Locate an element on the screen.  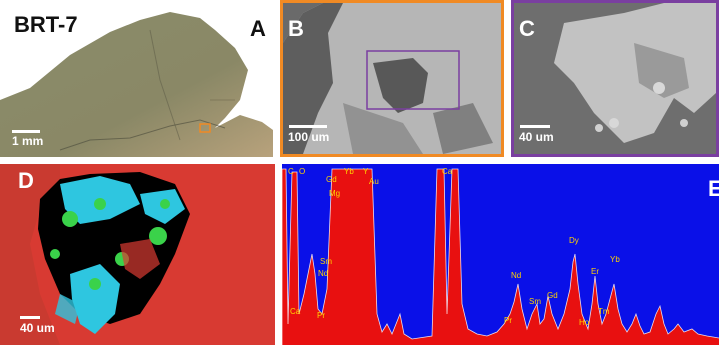
scale-bar-c is located at coordinates (535, 126).